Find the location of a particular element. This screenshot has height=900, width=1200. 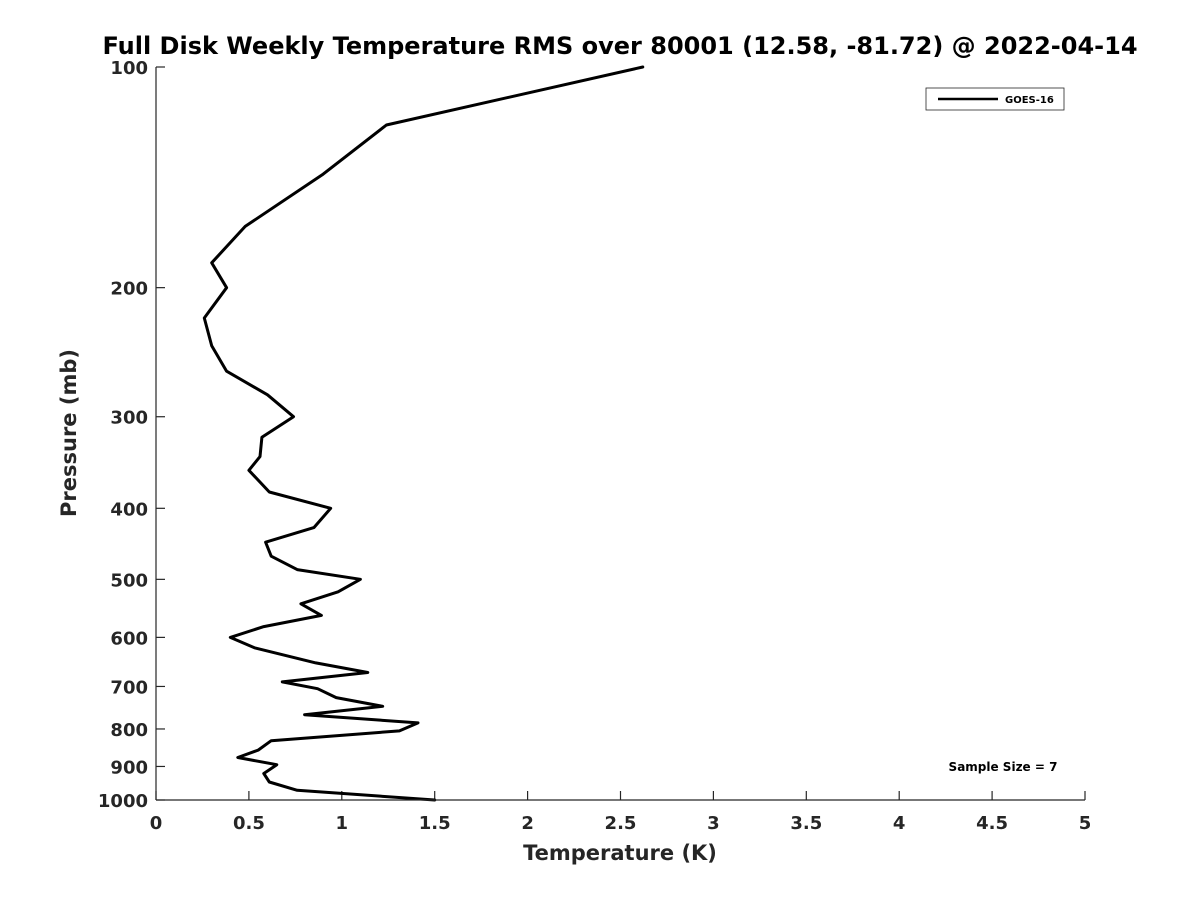

y-tick-label: 800 is located at coordinates (129, 730).